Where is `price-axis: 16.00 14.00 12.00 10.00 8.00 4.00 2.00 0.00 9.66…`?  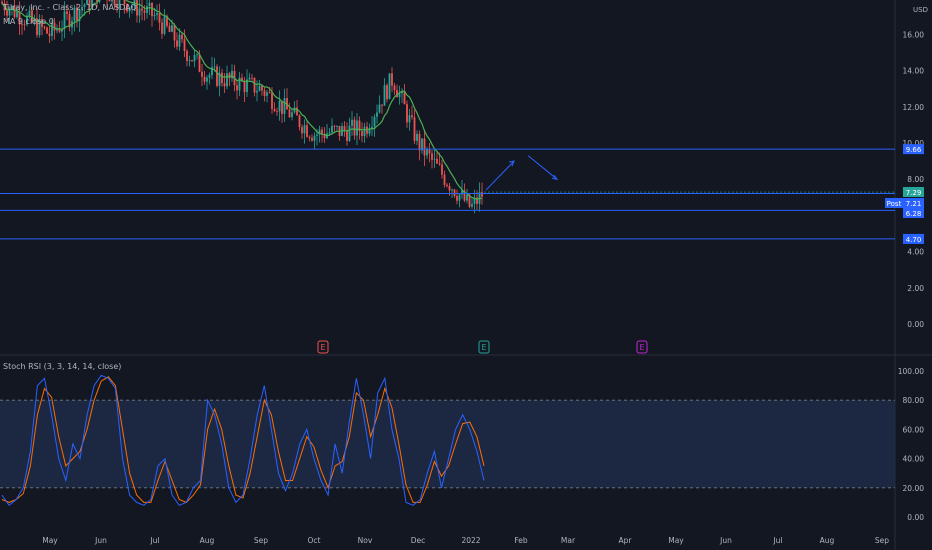 price-axis: 16.00 14.00 12.00 10.00 8.00 4.00 2.00 0.00 9.66… is located at coordinates (904, 179).